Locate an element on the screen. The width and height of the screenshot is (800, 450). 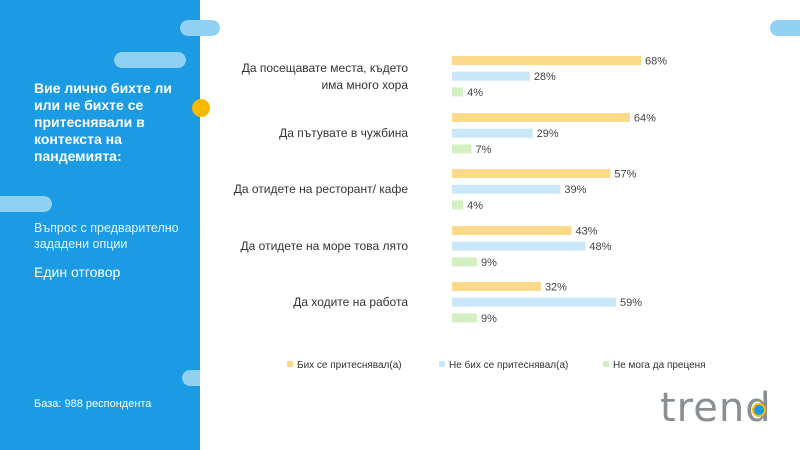
category-label: Да посещавате места, където is located at coordinates (325, 68).